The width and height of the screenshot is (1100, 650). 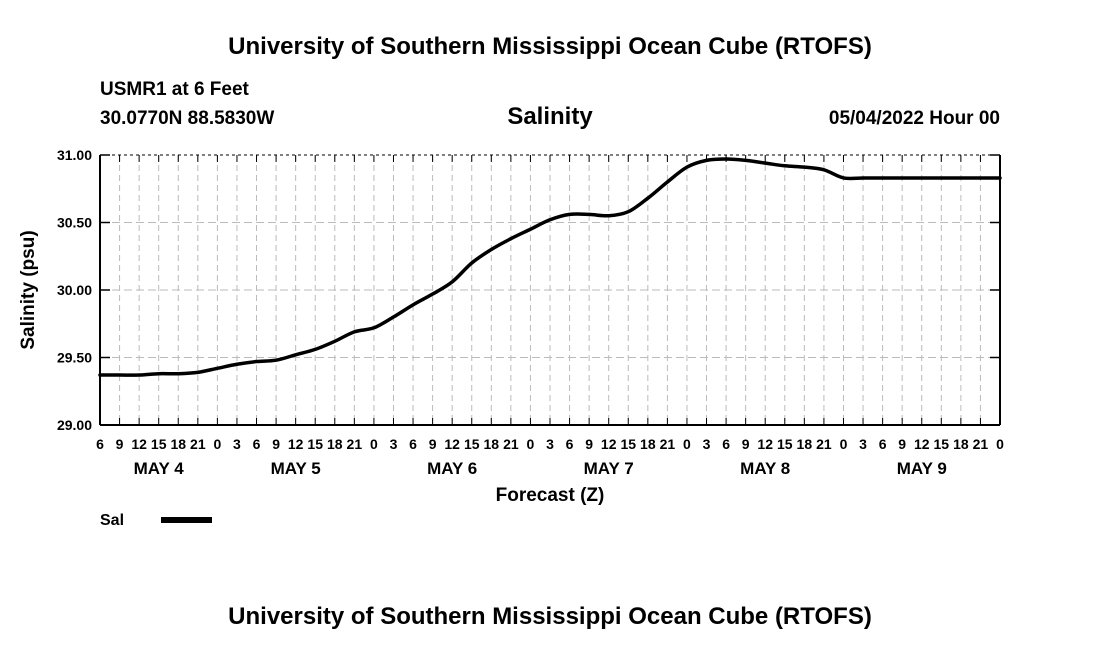 I want to click on y-tick-label: 29.50, so click(x=74, y=358).